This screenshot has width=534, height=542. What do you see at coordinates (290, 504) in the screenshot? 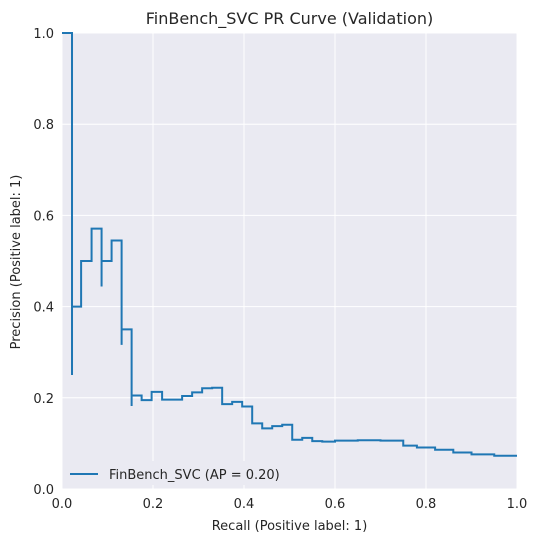
I see `x-tick-labels: 0.0 0.2 0.4 0.6 0.8 1.0` at bounding box center [290, 504].